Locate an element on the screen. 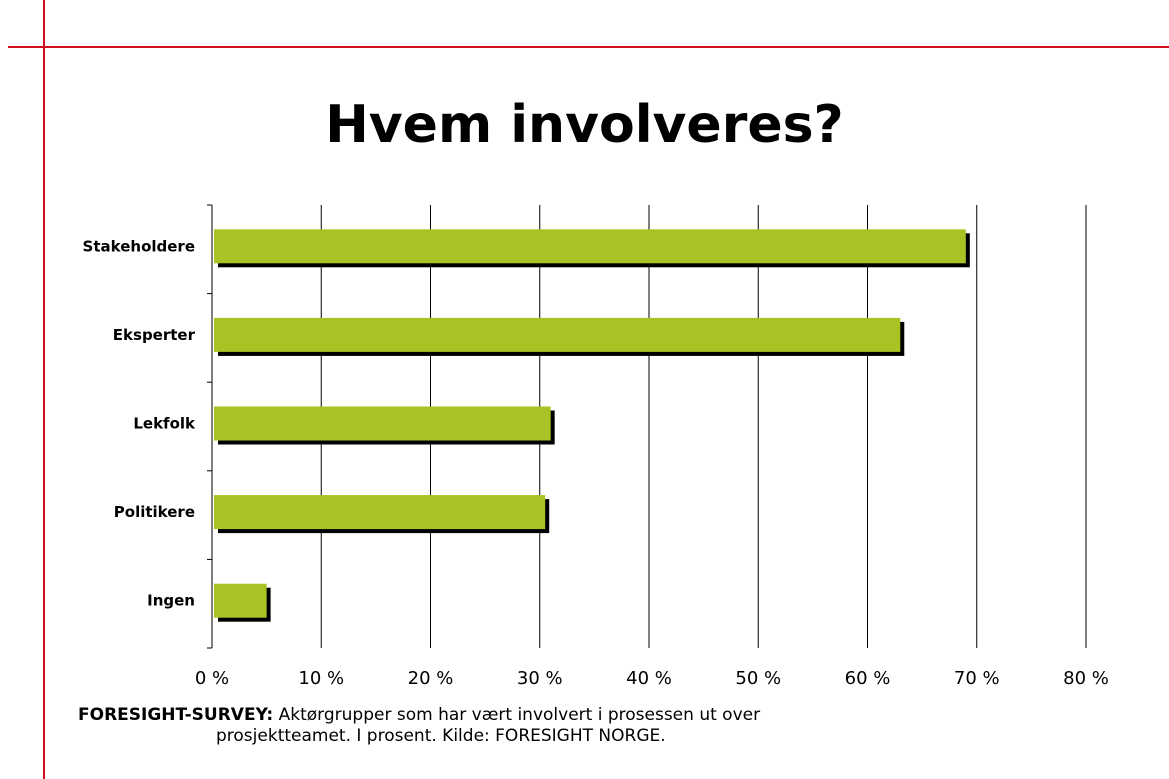 The width and height of the screenshot is (1169, 779). x-tick-label: 20 % is located at coordinates (431, 678).